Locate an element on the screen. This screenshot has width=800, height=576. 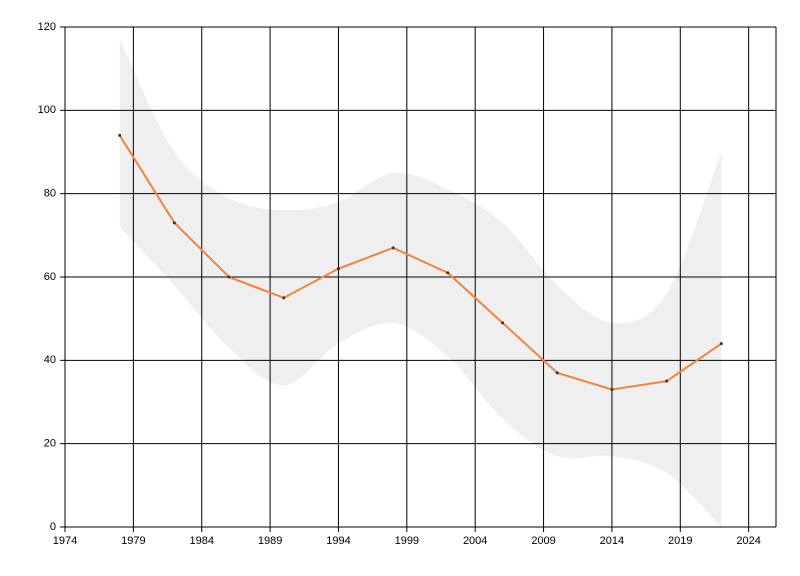
y-tick-label: 0 is located at coordinates (53, 527).